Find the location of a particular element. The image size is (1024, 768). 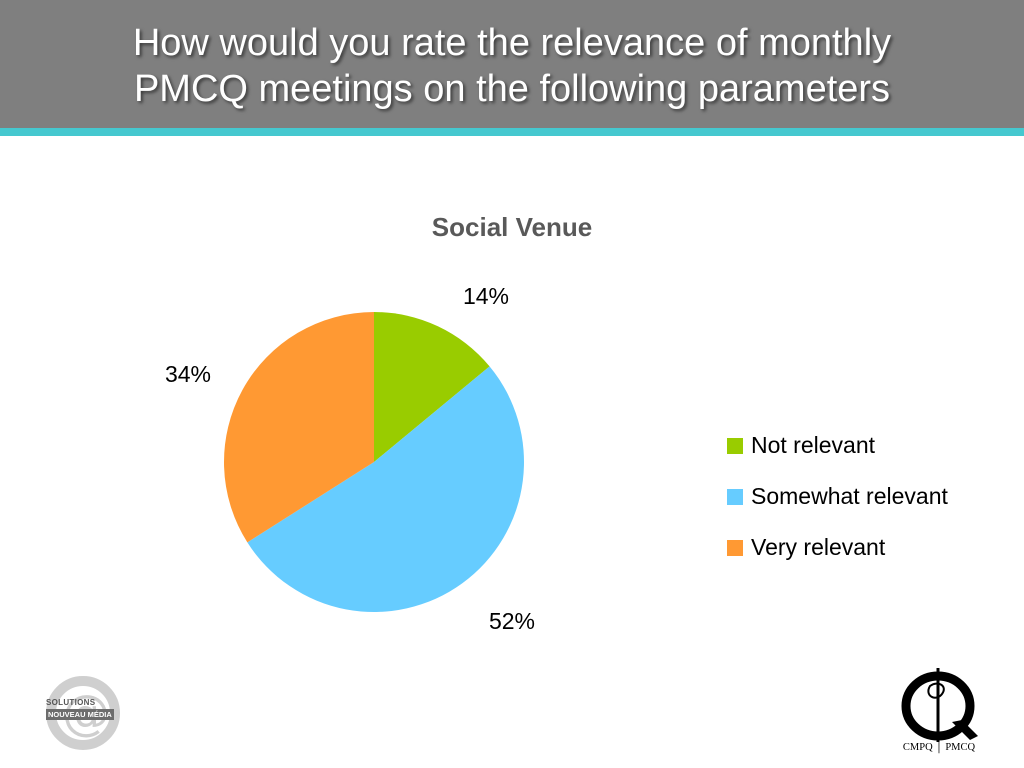

pie-slice-very-relevant is located at coordinates (299, 427).